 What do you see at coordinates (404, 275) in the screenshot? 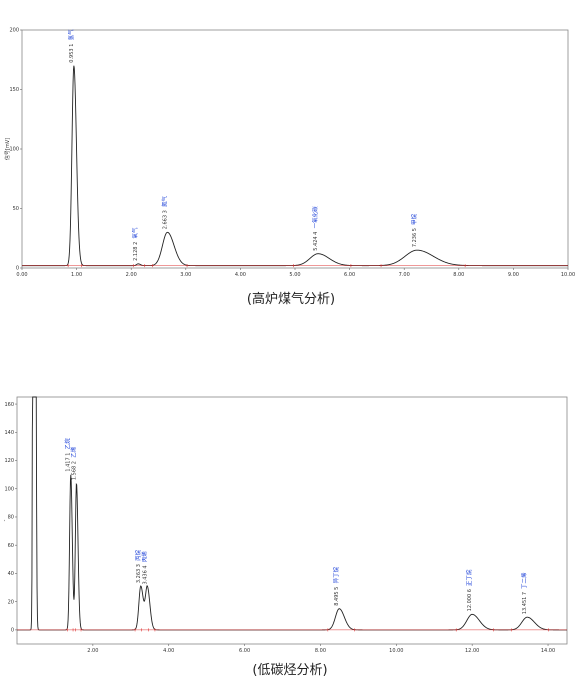
I see `x-tick-label: 7.00` at bounding box center [404, 275].